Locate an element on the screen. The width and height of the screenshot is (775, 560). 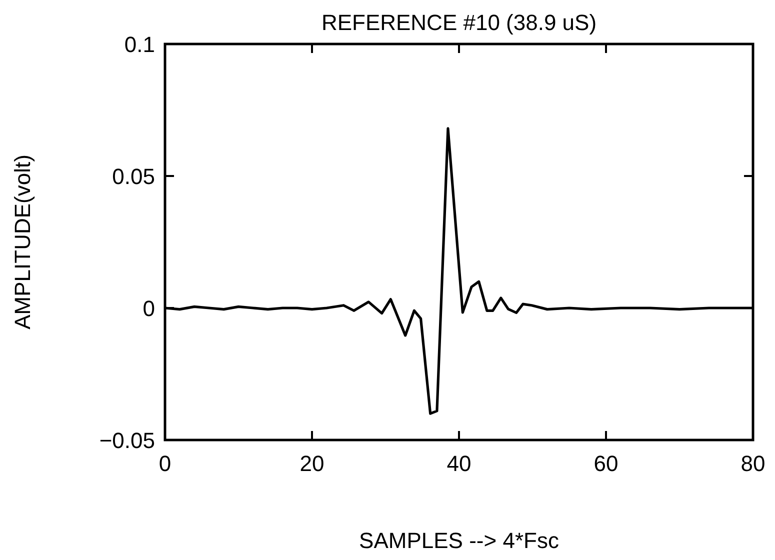
chart-title: REFERENCE #10 (38.9 uS) is located at coordinates (459, 22).